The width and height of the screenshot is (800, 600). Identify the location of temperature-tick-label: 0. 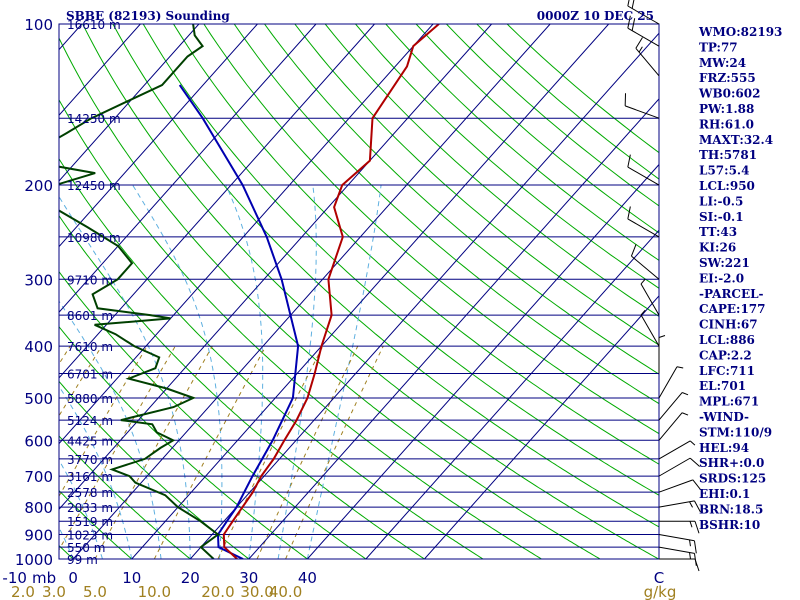
(73, 578).